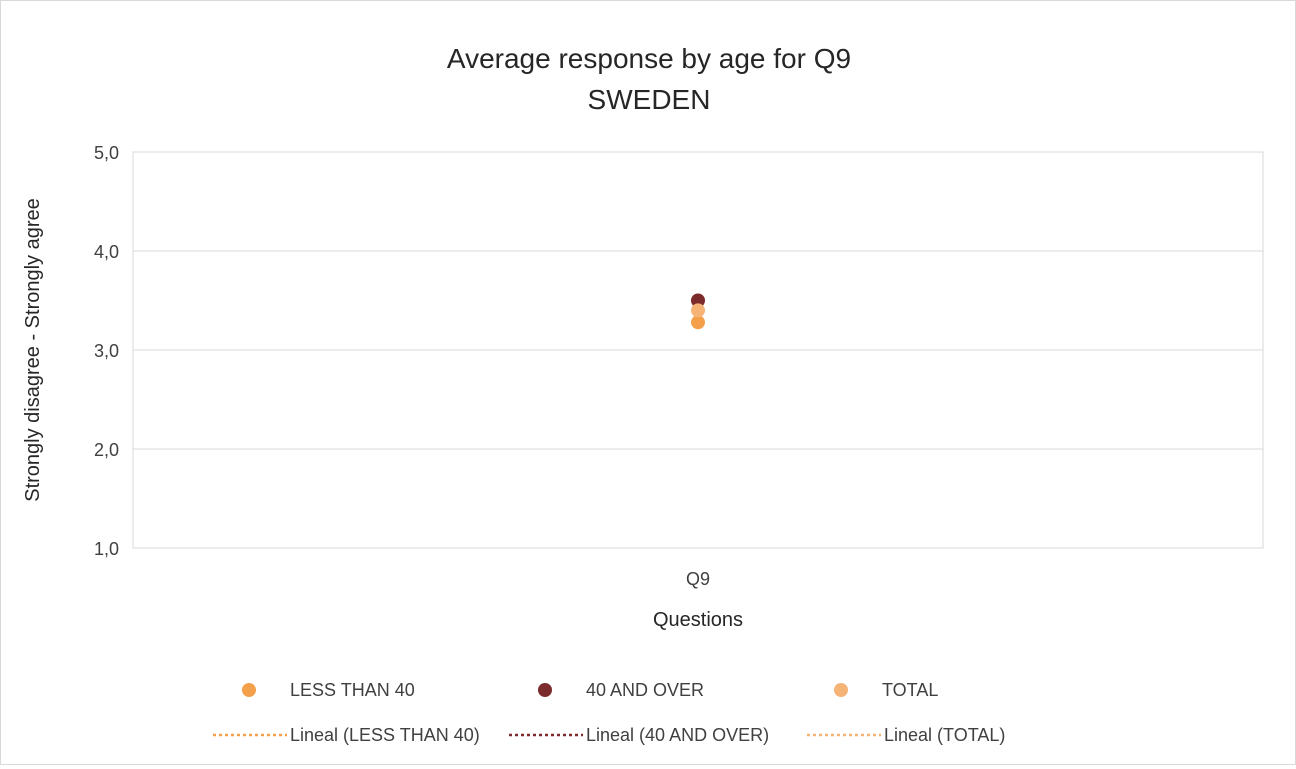 This screenshot has width=1296, height=769. What do you see at coordinates (352, 690) in the screenshot?
I see `legend-label: LESS THAN 40` at bounding box center [352, 690].